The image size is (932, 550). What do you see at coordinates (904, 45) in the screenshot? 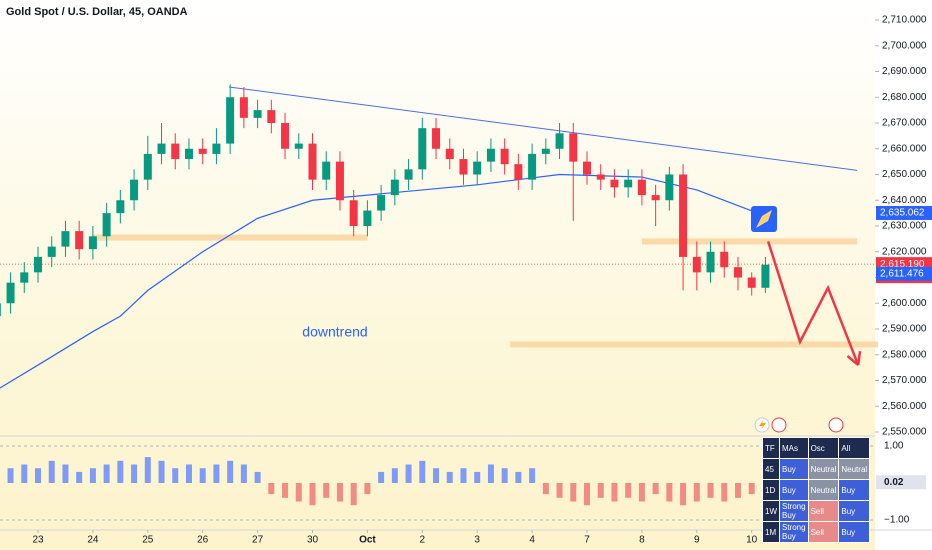
I see `y-tick-label: 2,700.000` at bounding box center [904, 45].